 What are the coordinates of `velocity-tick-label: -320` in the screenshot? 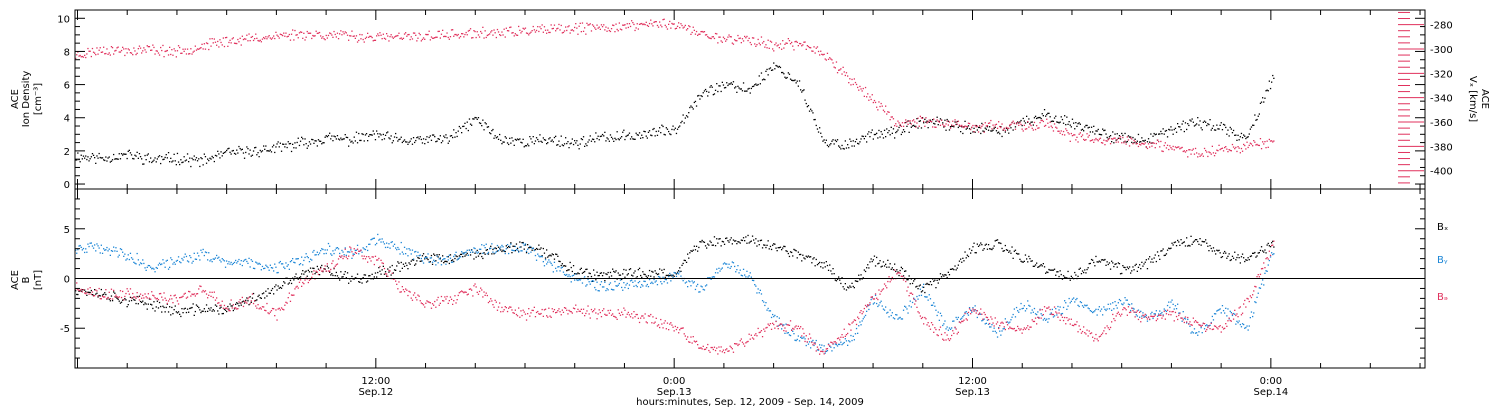 It's located at (1441, 74).